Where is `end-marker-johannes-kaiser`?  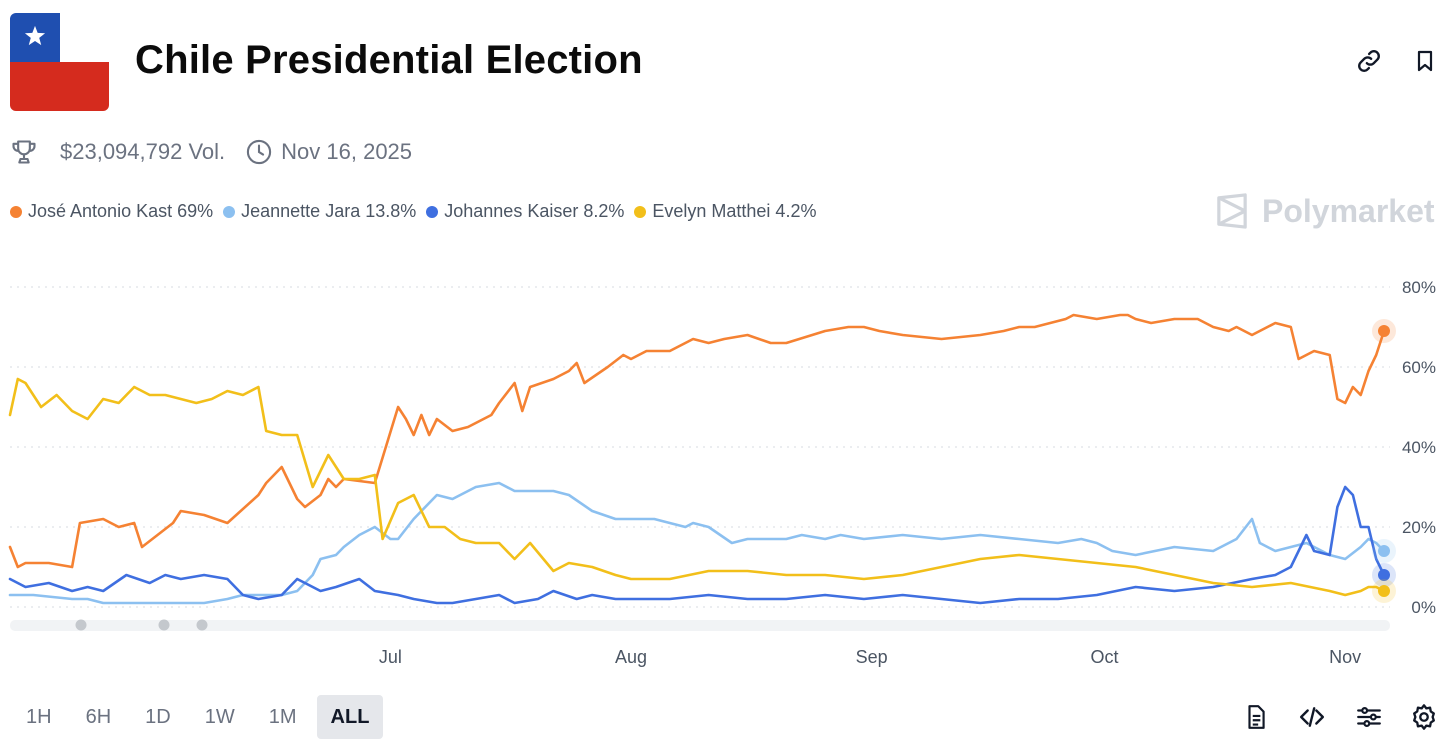
end-marker-johannes-kaiser is located at coordinates (1384, 575).